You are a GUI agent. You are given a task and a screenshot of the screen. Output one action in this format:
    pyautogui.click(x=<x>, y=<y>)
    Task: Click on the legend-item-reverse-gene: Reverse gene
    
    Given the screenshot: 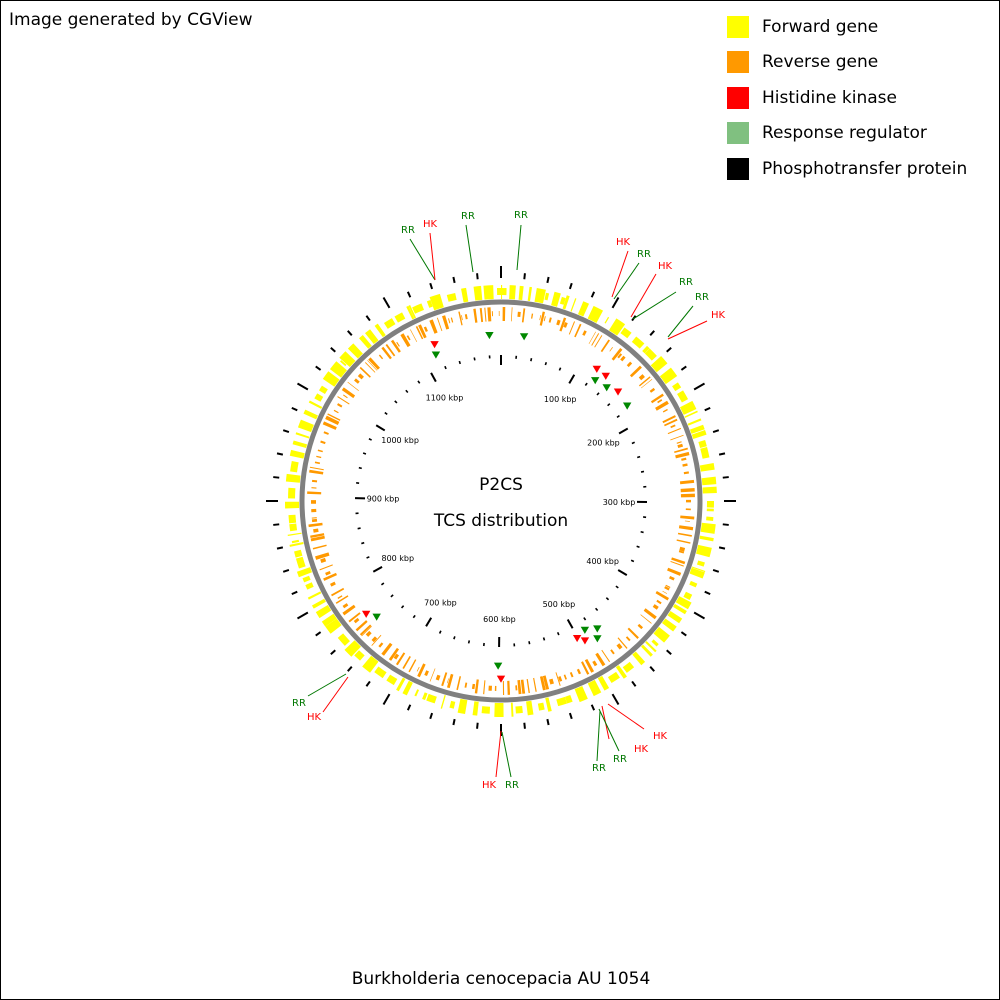 What is the action you would take?
    pyautogui.click(x=847, y=63)
    